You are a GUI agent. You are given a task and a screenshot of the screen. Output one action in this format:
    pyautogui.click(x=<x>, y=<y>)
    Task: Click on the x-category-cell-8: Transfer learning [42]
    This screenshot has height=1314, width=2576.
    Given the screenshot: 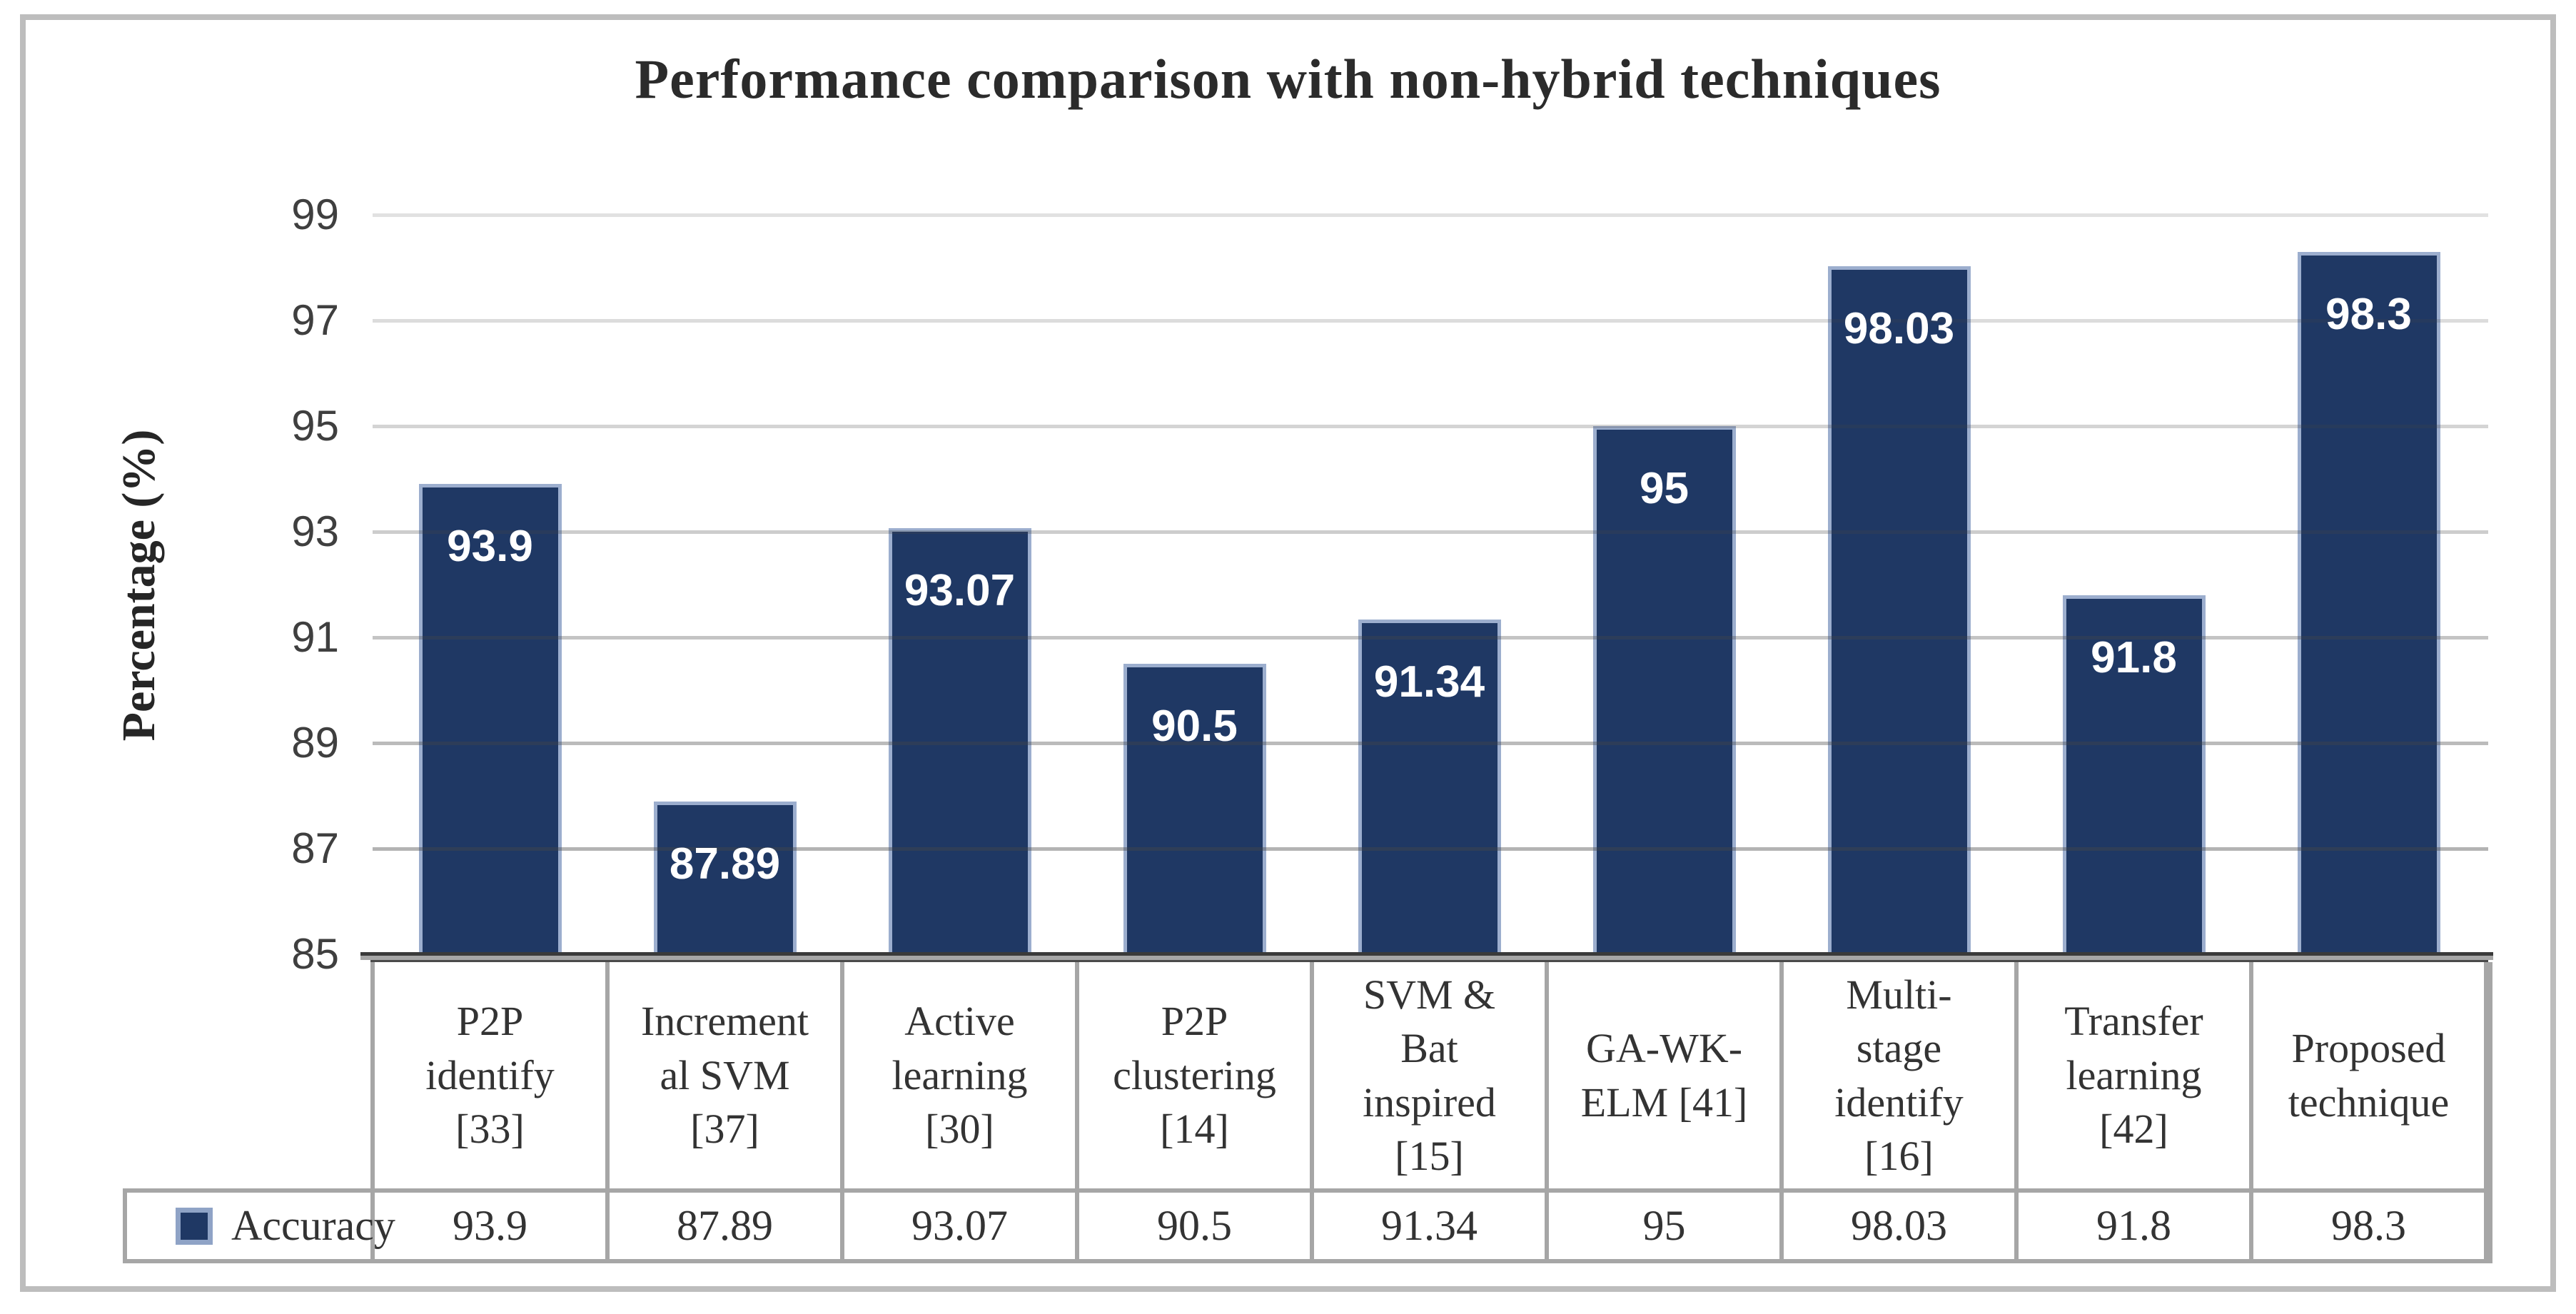 What is the action you would take?
    pyautogui.click(x=2134, y=1075)
    